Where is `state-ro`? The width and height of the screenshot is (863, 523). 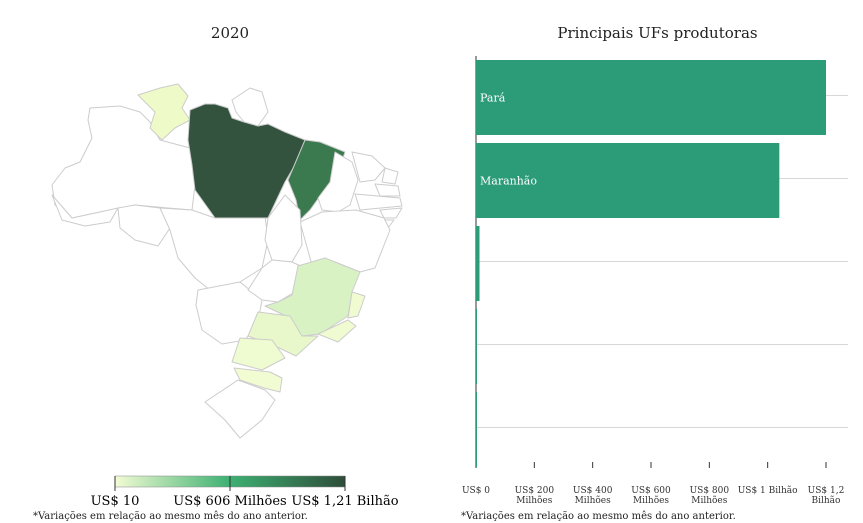
state-ro is located at coordinates (144, 225).